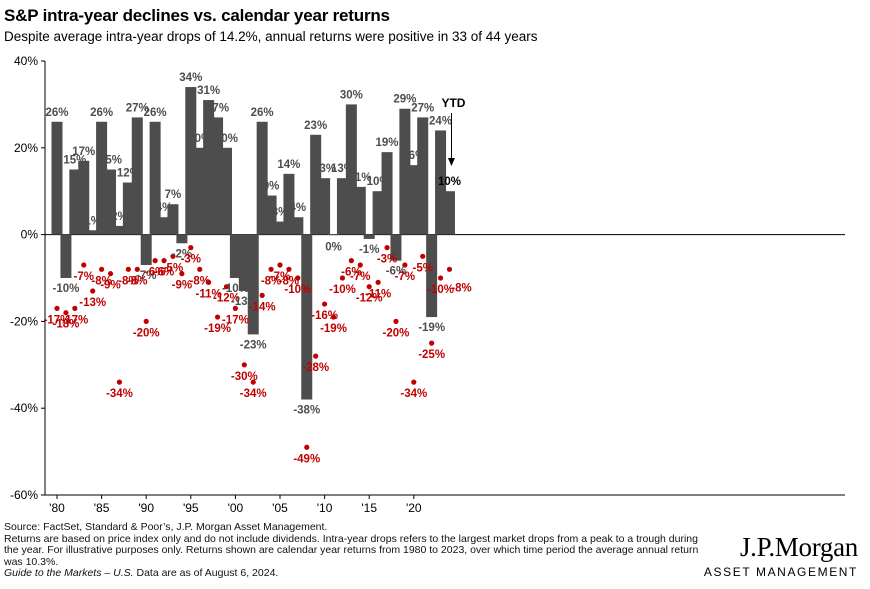 The height and width of the screenshot is (589, 870). What do you see at coordinates (217, 108) in the screenshot?
I see `annual-return-label: 27%` at bounding box center [217, 108].